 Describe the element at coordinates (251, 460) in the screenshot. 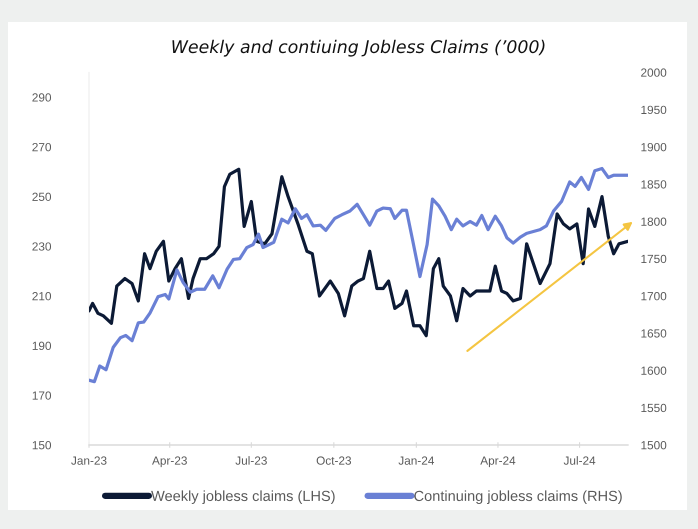

I see `x-tick-label: Jul-23` at that location.